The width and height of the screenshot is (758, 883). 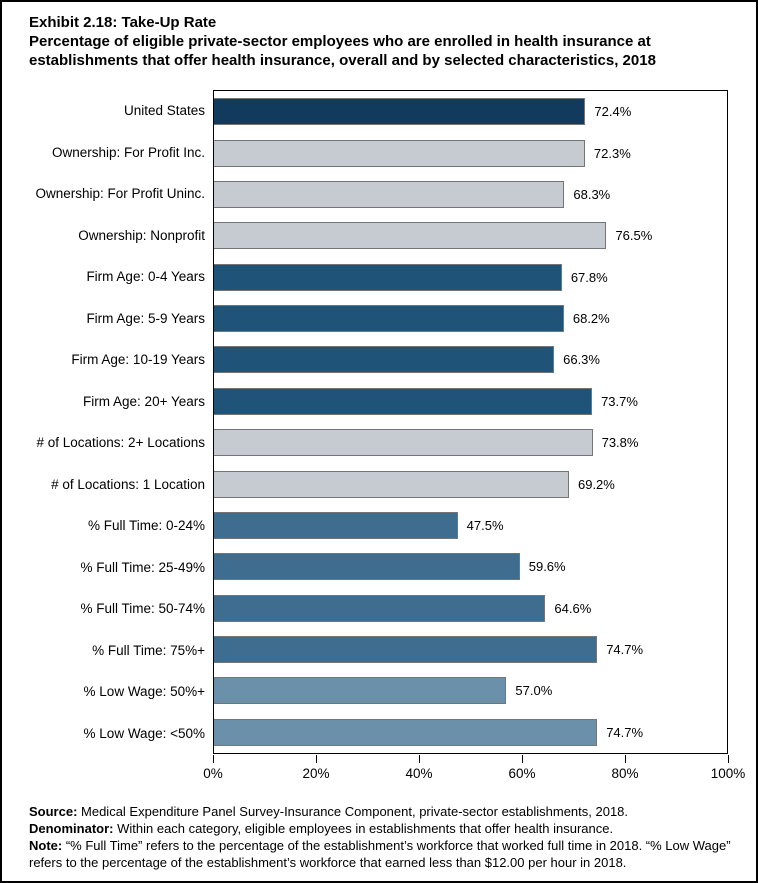 What do you see at coordinates (144, 401) in the screenshot?
I see `category-label: Firm Age: 20+ Years` at bounding box center [144, 401].